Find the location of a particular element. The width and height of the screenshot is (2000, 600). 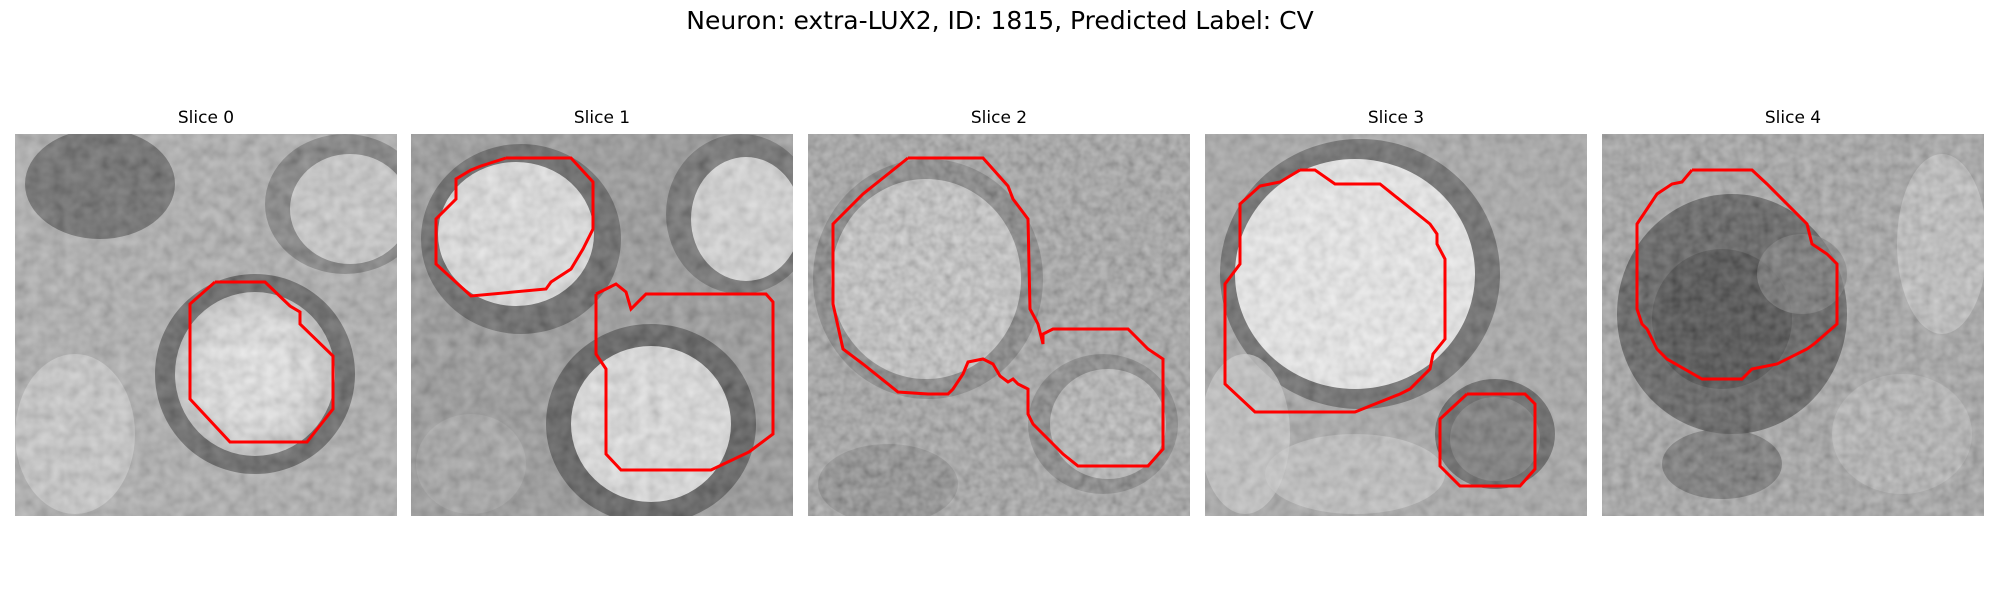

slice-title-2: Slice 2 is located at coordinates (999, 118).